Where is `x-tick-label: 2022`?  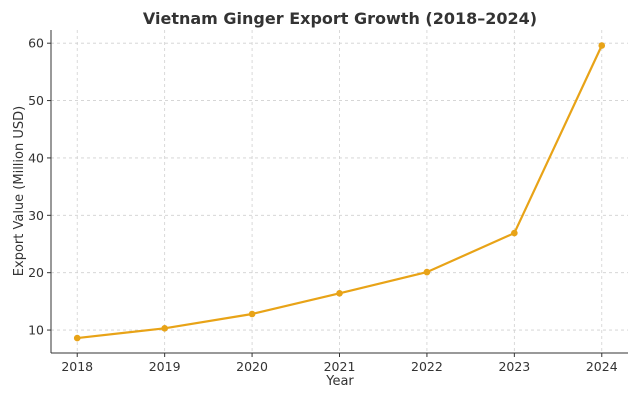
x-tick-label: 2022 is located at coordinates (427, 366).